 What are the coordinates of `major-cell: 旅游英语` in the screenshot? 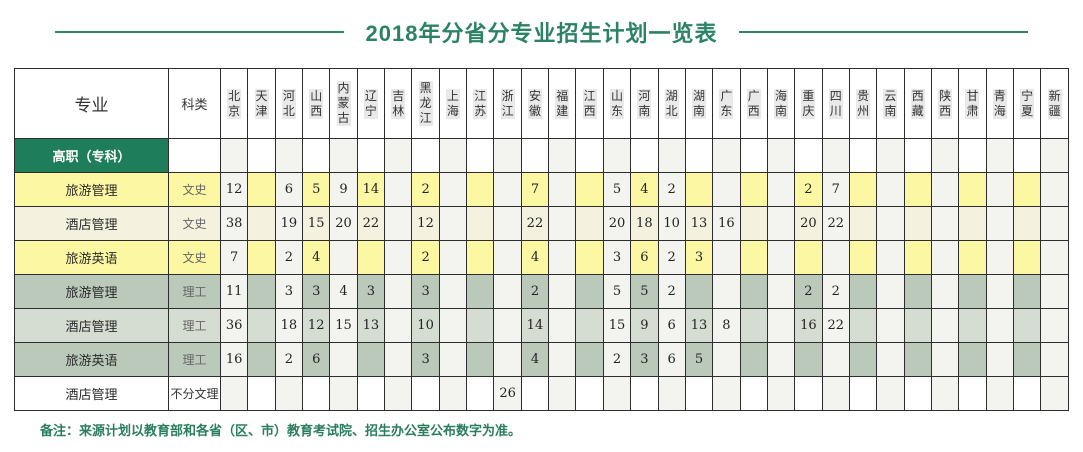 It's located at (91, 359).